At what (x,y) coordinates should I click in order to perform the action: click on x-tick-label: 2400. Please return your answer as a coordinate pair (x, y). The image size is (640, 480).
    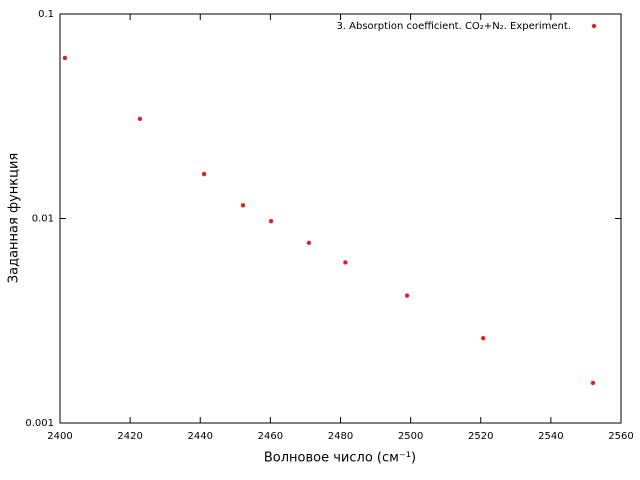
    Looking at the image, I should click on (59, 436).